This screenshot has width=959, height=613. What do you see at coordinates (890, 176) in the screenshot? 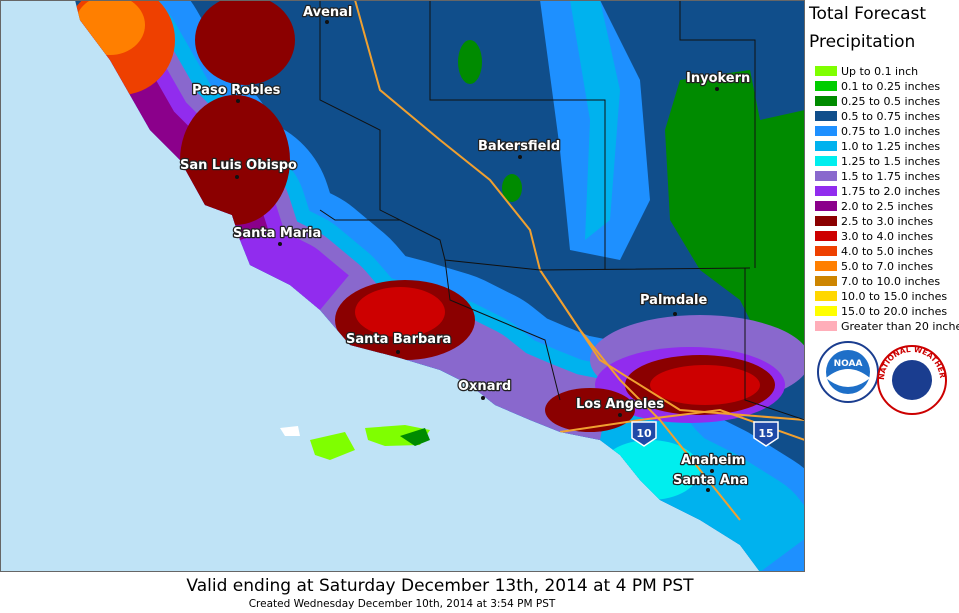
I see `legend-label: 1.5 to 1.75 inches` at bounding box center [890, 176].